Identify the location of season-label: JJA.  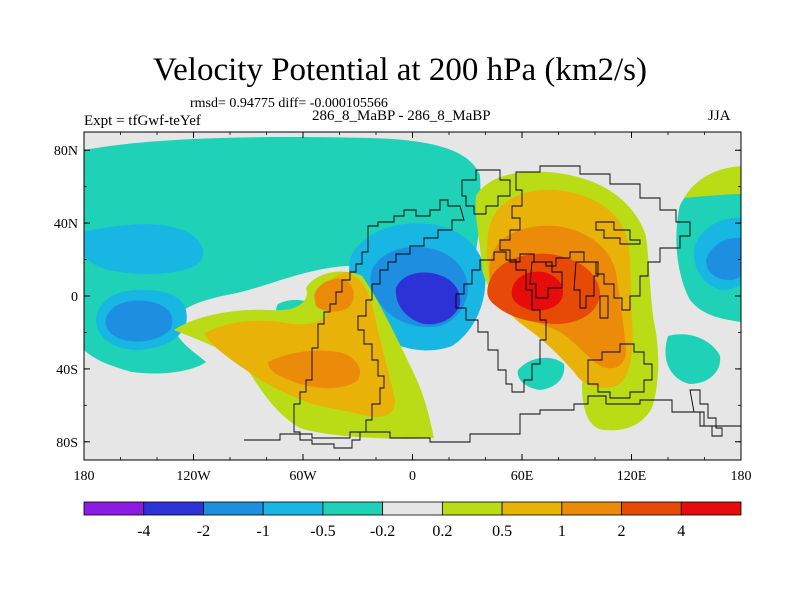
(719, 116).